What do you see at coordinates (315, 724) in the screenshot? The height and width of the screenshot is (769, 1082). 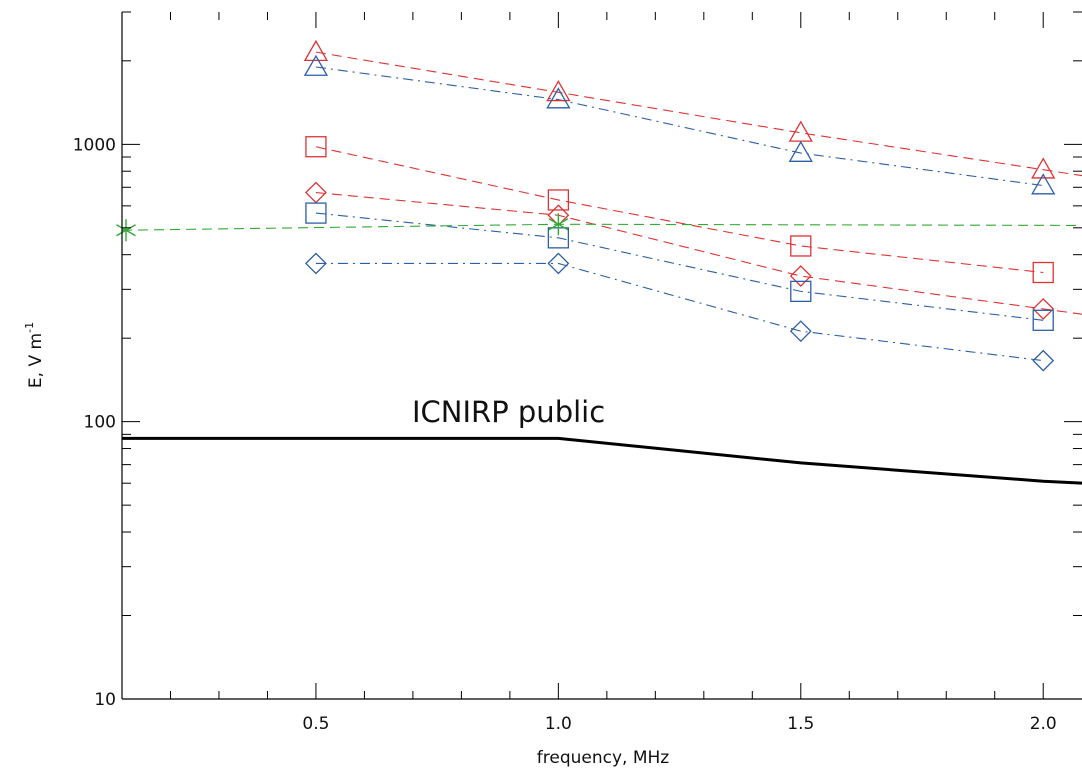 I see `x-tick-label: 0.5` at bounding box center [315, 724].